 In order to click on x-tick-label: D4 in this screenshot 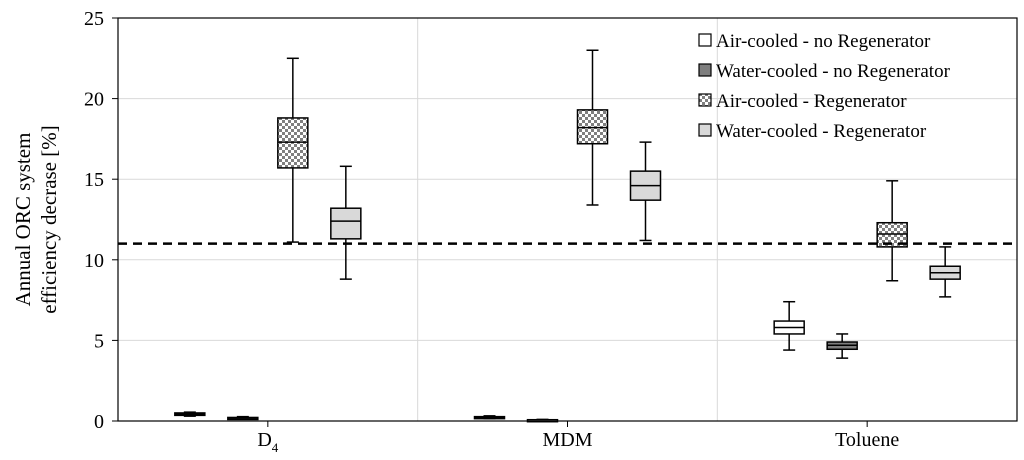, I will do `click(267, 442)`.